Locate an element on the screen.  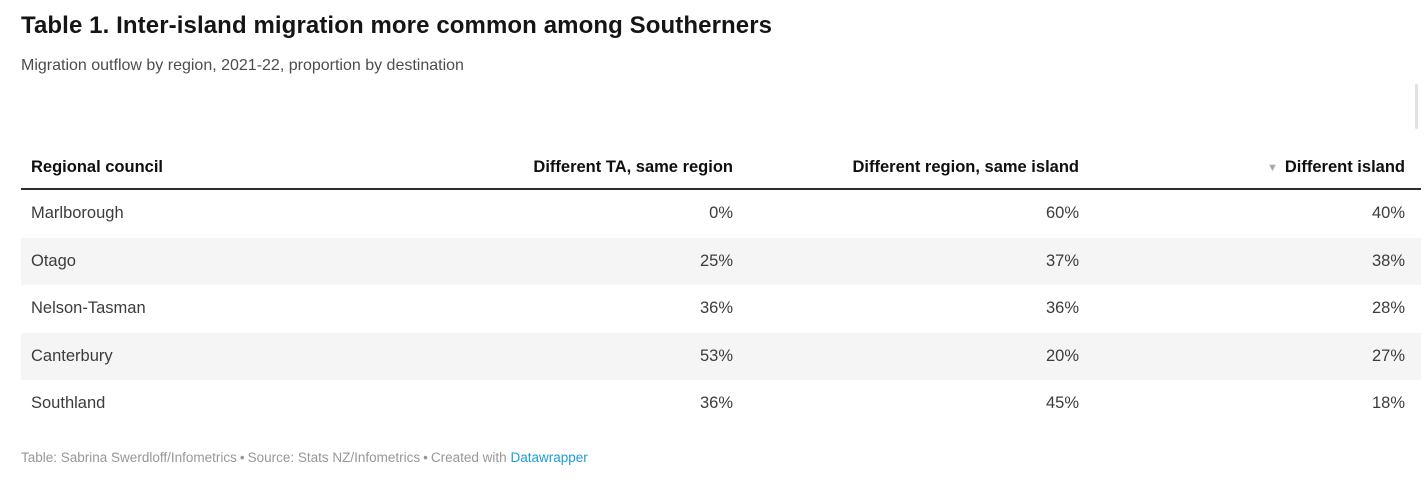
table-row: Canterbury 53% 20% 27% is located at coordinates (721, 356).